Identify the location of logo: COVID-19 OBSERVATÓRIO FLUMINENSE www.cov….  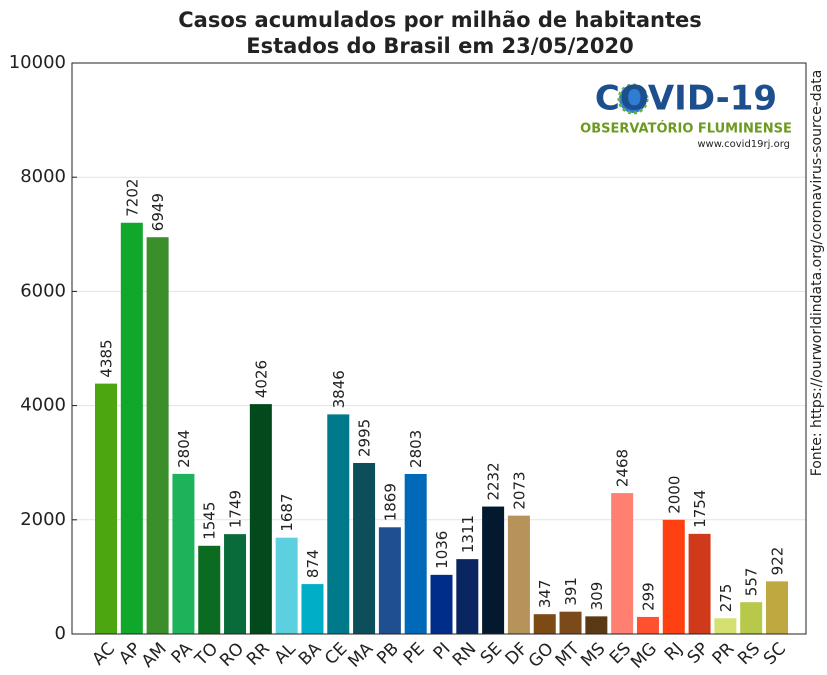
(686, 115).